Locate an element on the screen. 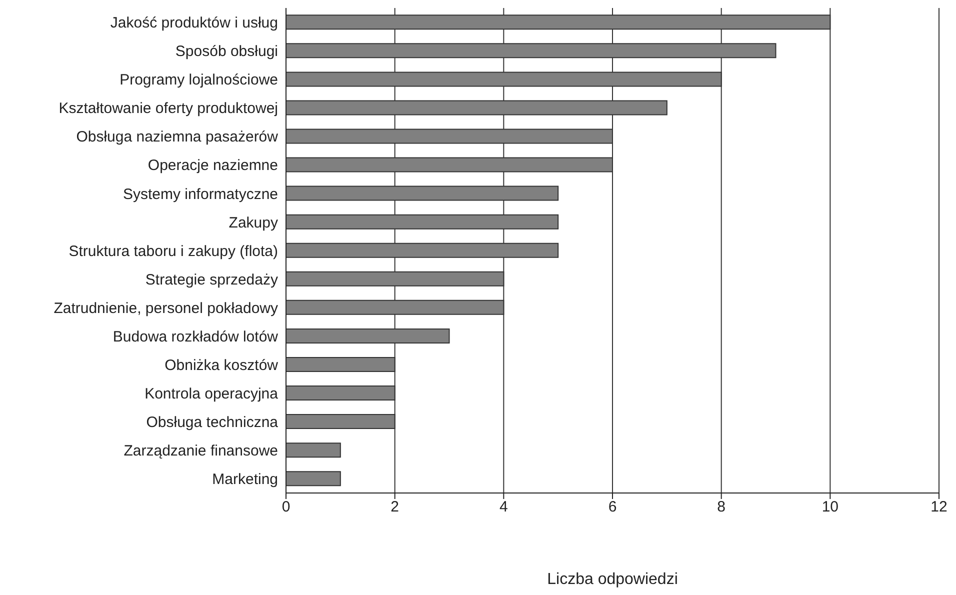 This screenshot has width=956, height=595. y-tick-label: Budowa rozkładów lotów is located at coordinates (195, 337).